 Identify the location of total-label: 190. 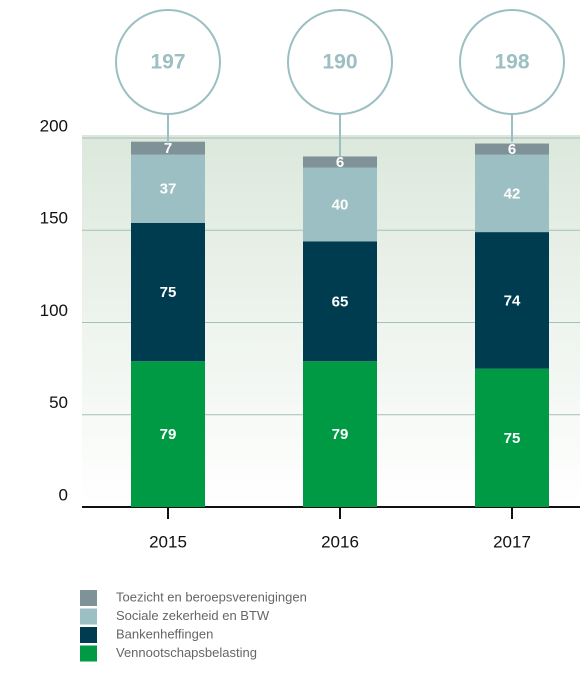
(339, 62).